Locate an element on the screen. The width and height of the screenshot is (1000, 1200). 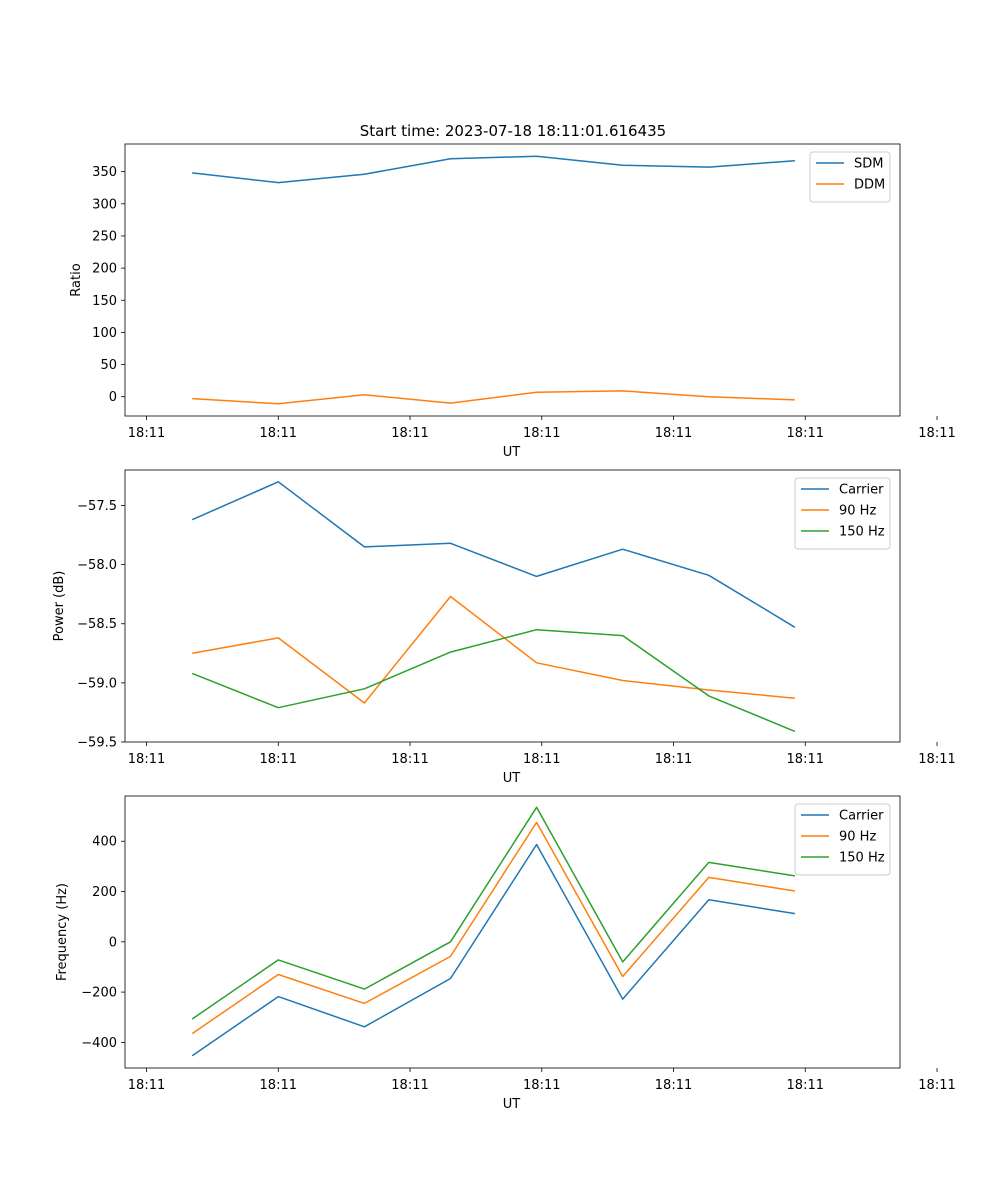
chart-2-ylabel: Frequency (Hz) is located at coordinates (62, 932).